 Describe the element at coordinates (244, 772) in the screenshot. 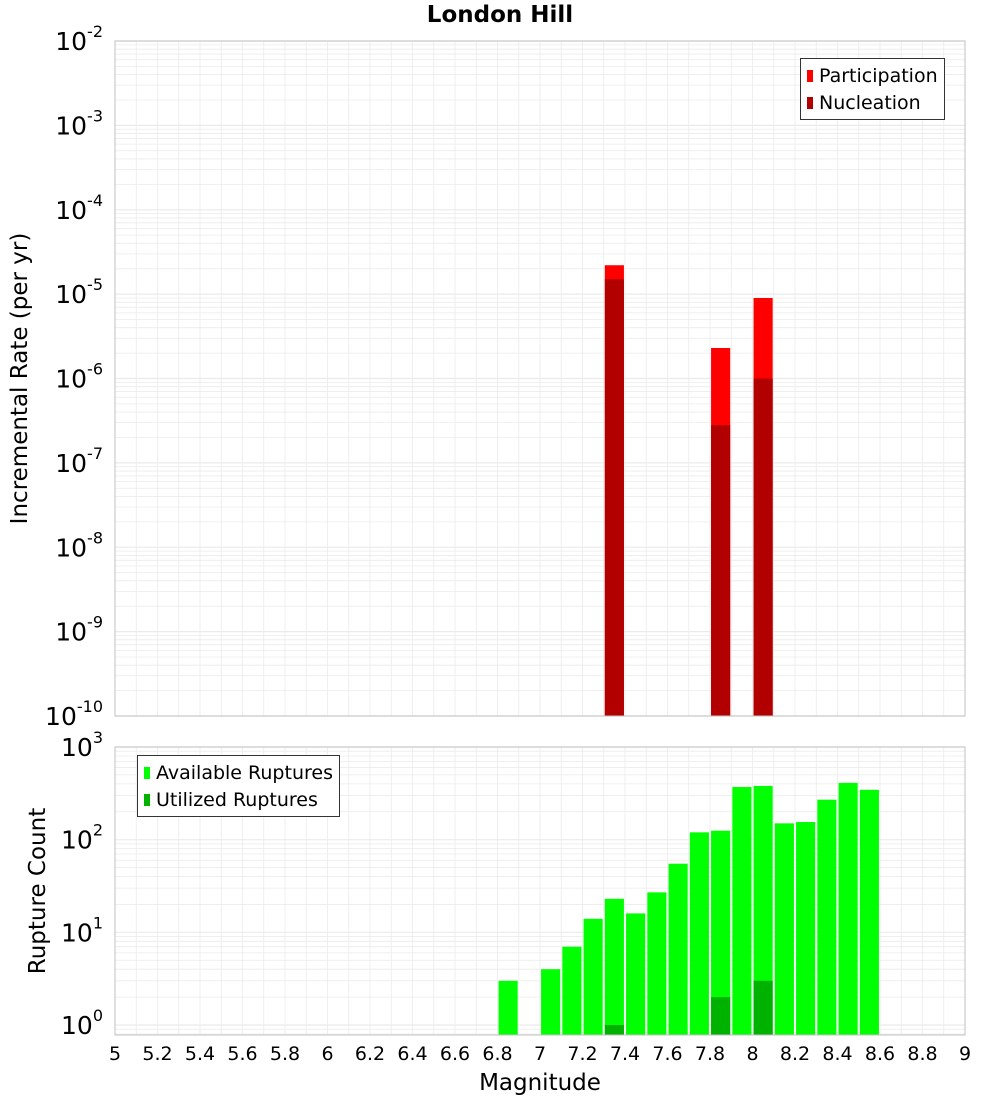

I see `legend-label-available: Available Ruptures` at that location.